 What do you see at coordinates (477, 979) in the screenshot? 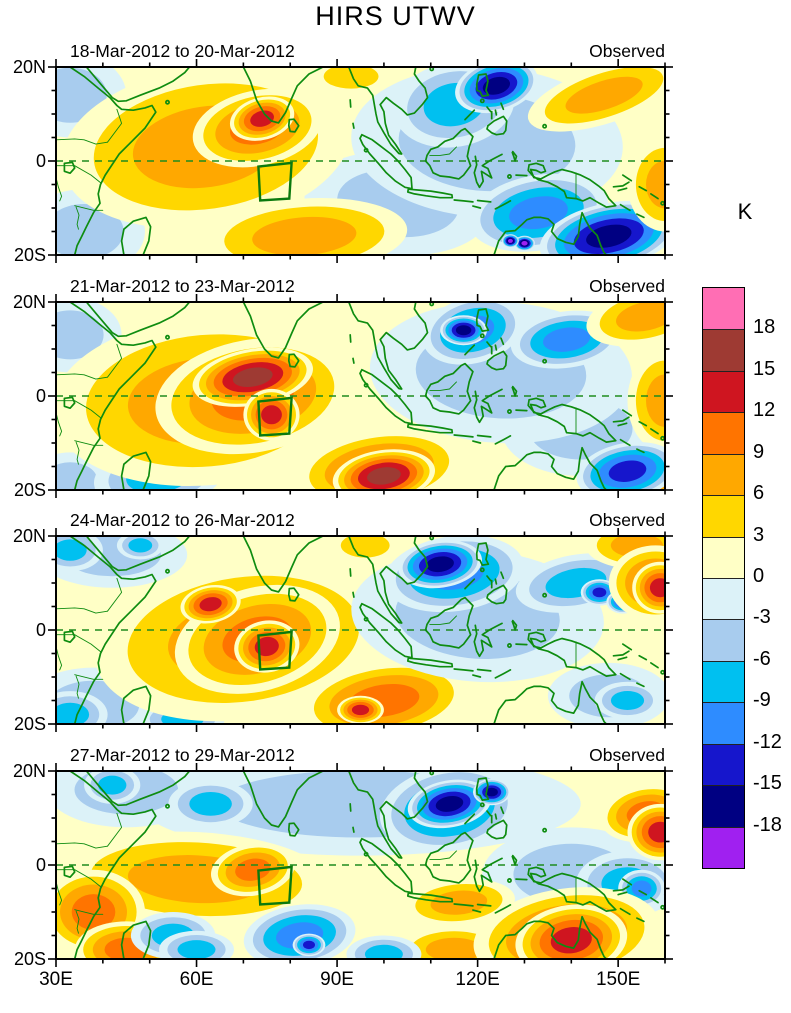
I see `x-axis-label: 120E` at bounding box center [477, 979].